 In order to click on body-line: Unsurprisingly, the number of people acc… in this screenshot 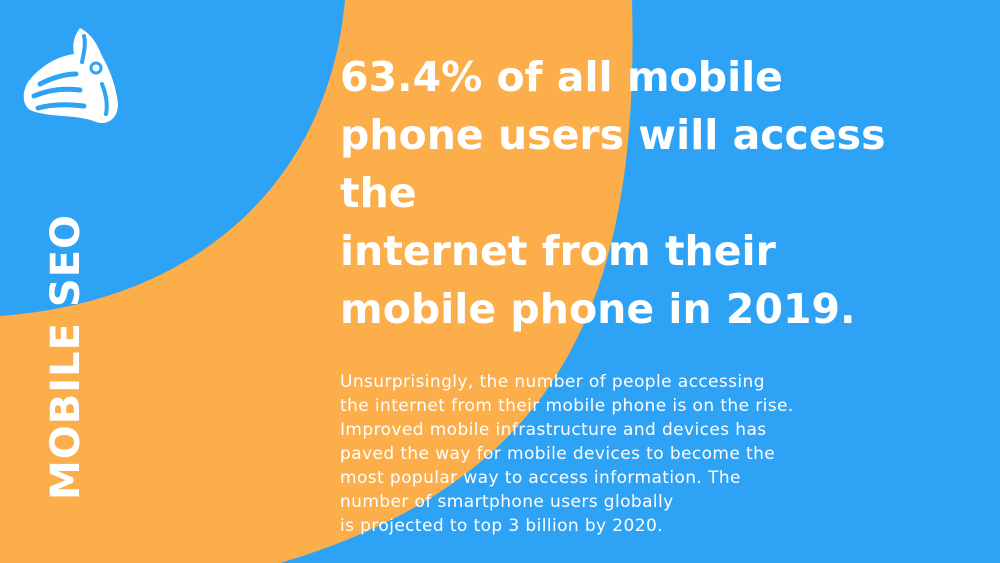, I will do `click(552, 382)`.